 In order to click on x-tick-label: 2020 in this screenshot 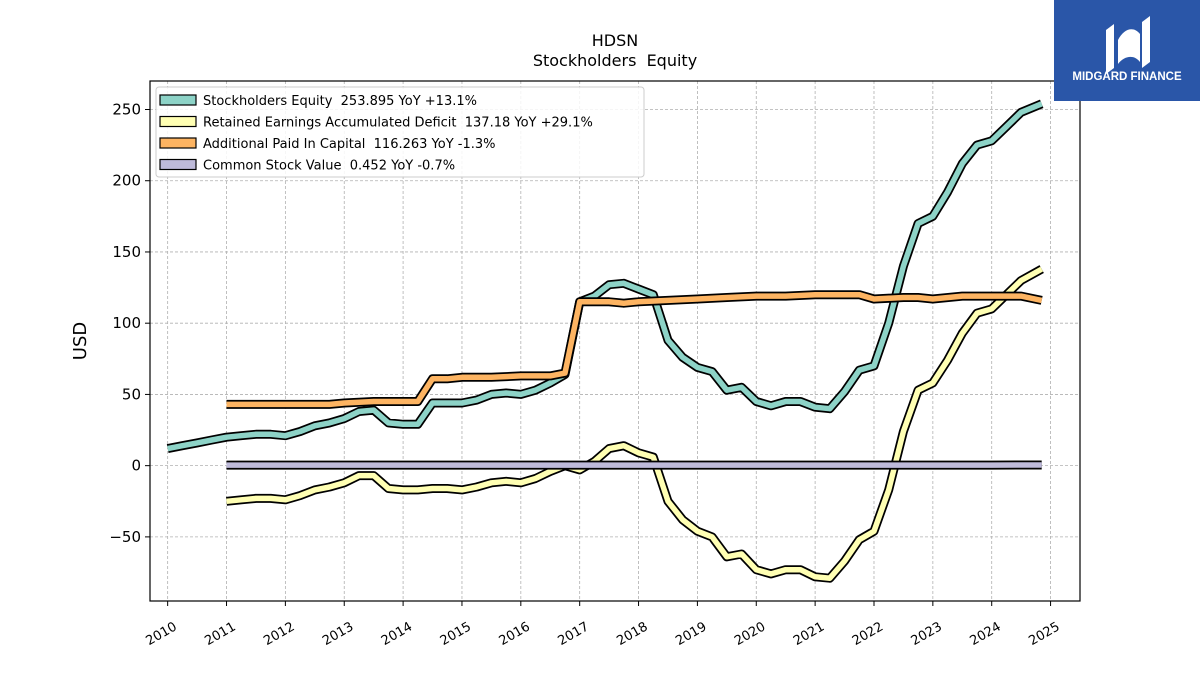, I will do `click(750, 634)`.